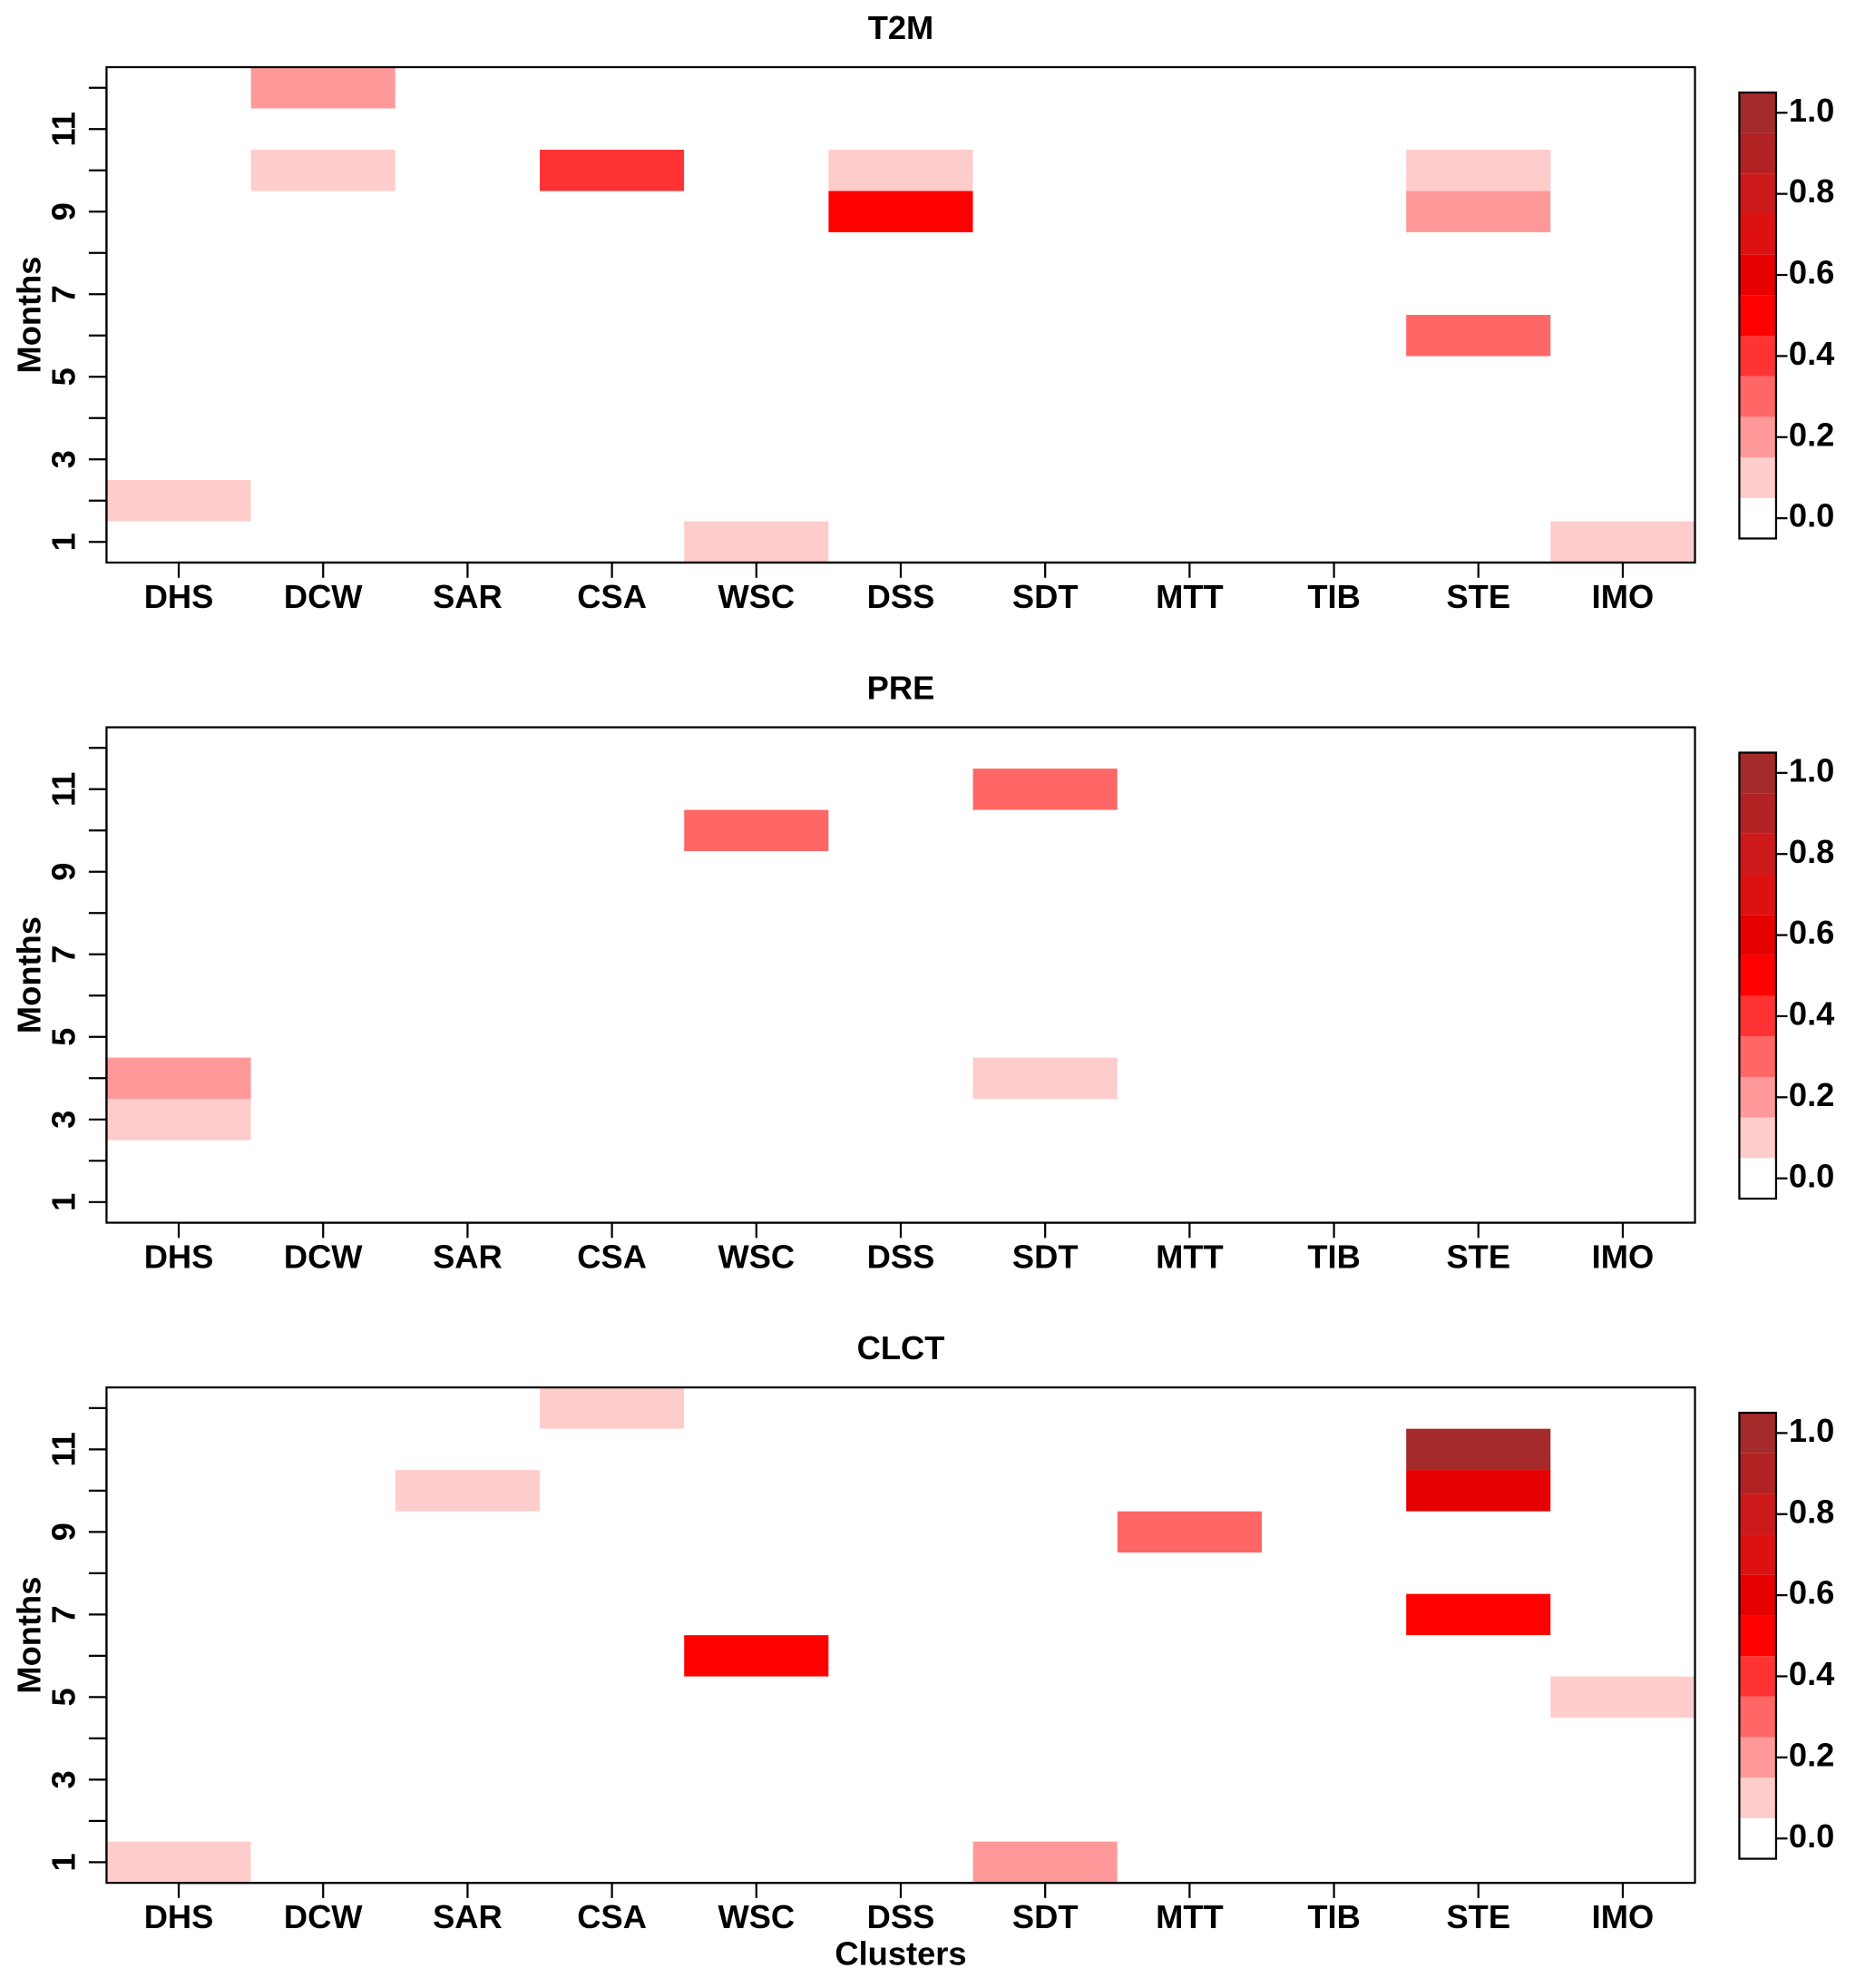 This screenshot has width=1875, height=1988. What do you see at coordinates (63, 1202) in the screenshot?
I see `y-tick-label: 1` at bounding box center [63, 1202].